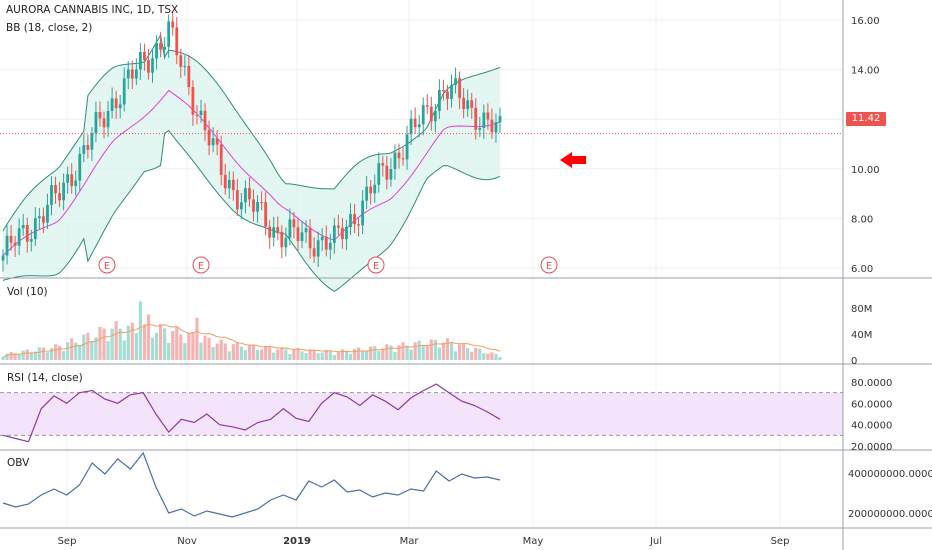 The image size is (932, 550). Describe the element at coordinates (573, 160) in the screenshot. I see `arrow-left-icon` at that location.